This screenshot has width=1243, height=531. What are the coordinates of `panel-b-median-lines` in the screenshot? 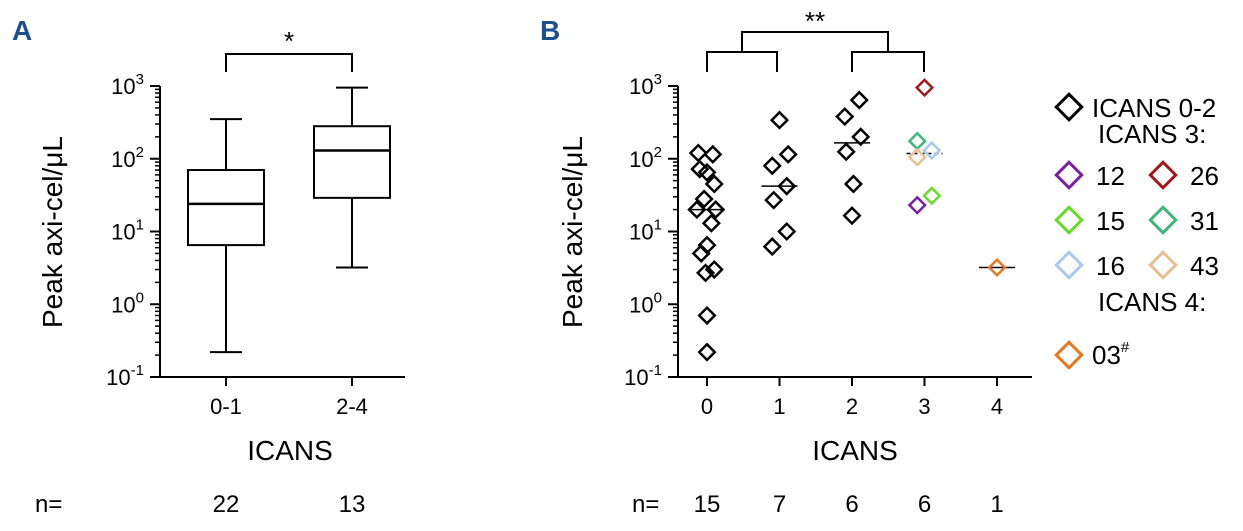 It's located at (852, 205).